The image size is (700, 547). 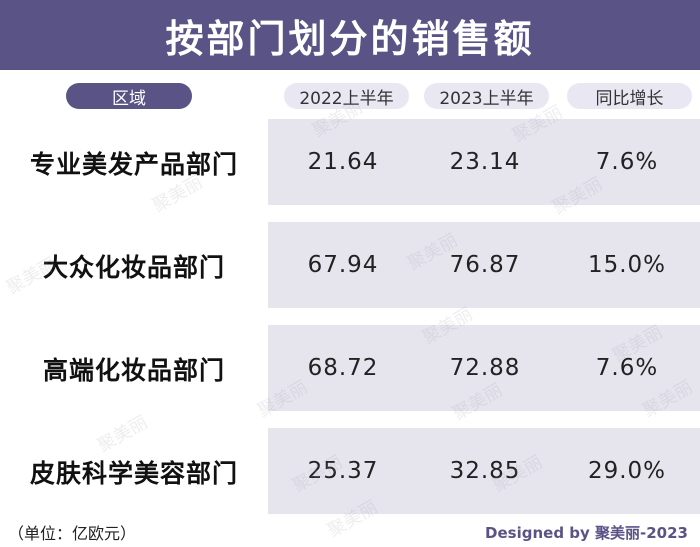 I want to click on row-label-professional-hair: 专业美发产品部门, so click(x=133, y=164).